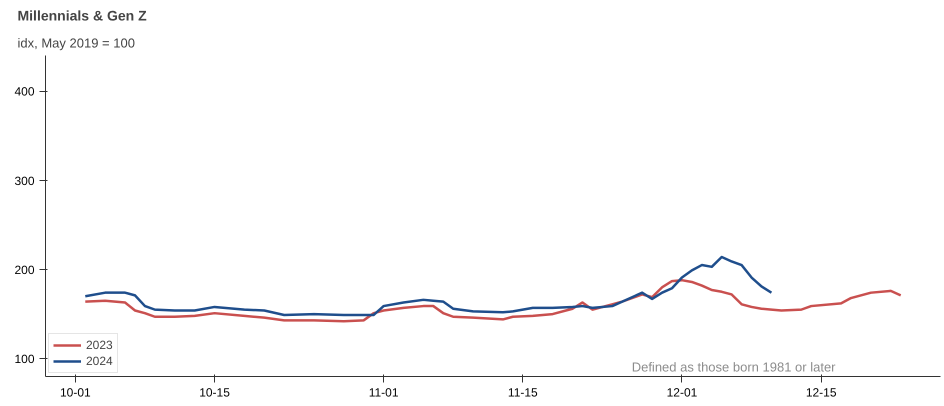 The image size is (944, 406). What do you see at coordinates (24, 270) in the screenshot?
I see `y-tick-label: 200` at bounding box center [24, 270].